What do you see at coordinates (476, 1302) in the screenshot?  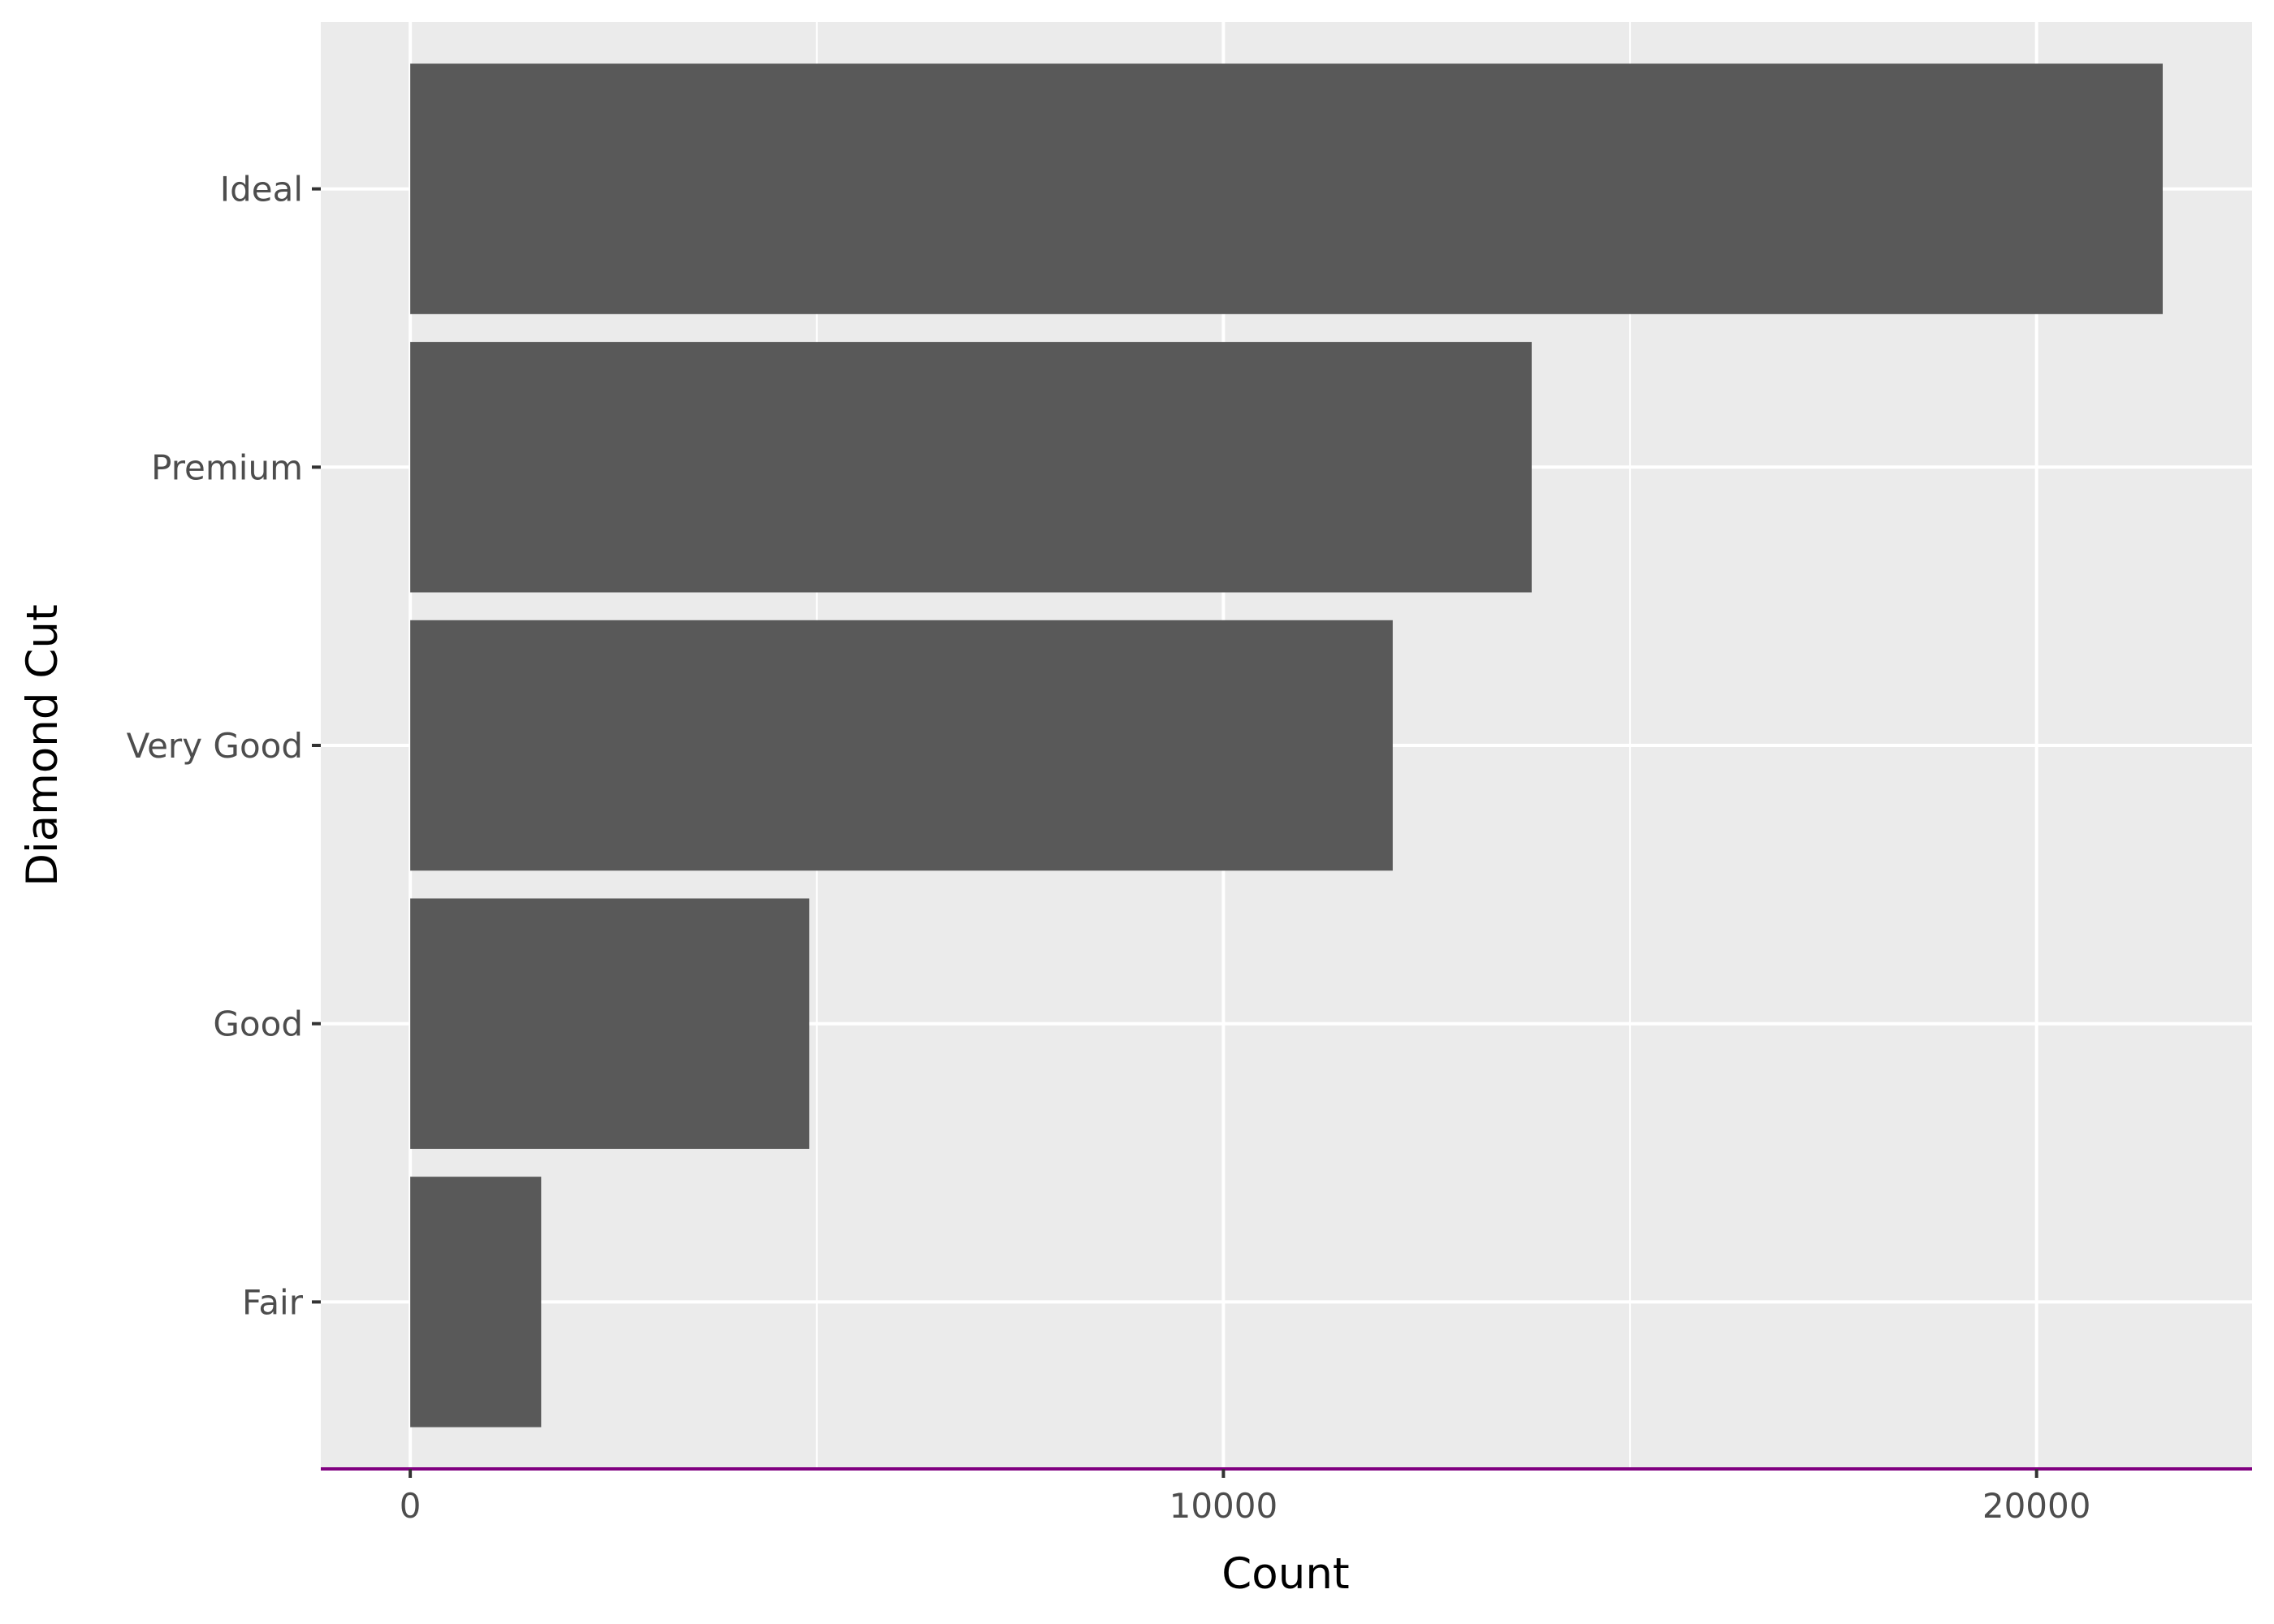 I see `bar-fair` at bounding box center [476, 1302].